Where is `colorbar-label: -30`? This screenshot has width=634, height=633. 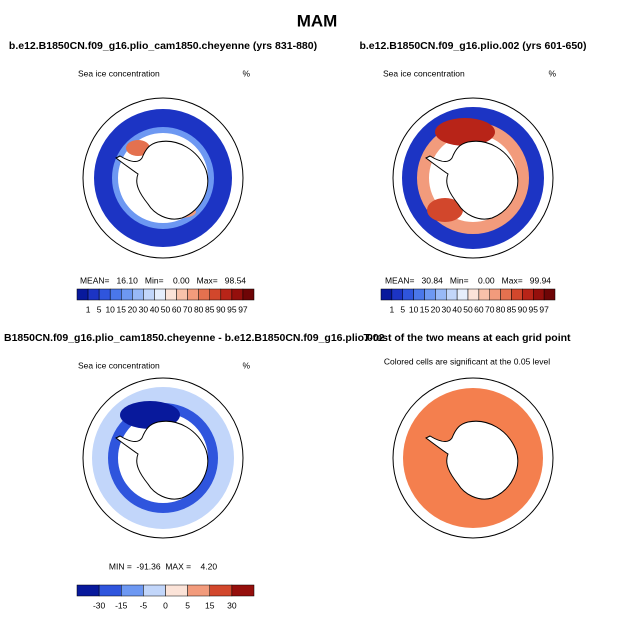
colorbar-label: -30 is located at coordinates (99, 605).